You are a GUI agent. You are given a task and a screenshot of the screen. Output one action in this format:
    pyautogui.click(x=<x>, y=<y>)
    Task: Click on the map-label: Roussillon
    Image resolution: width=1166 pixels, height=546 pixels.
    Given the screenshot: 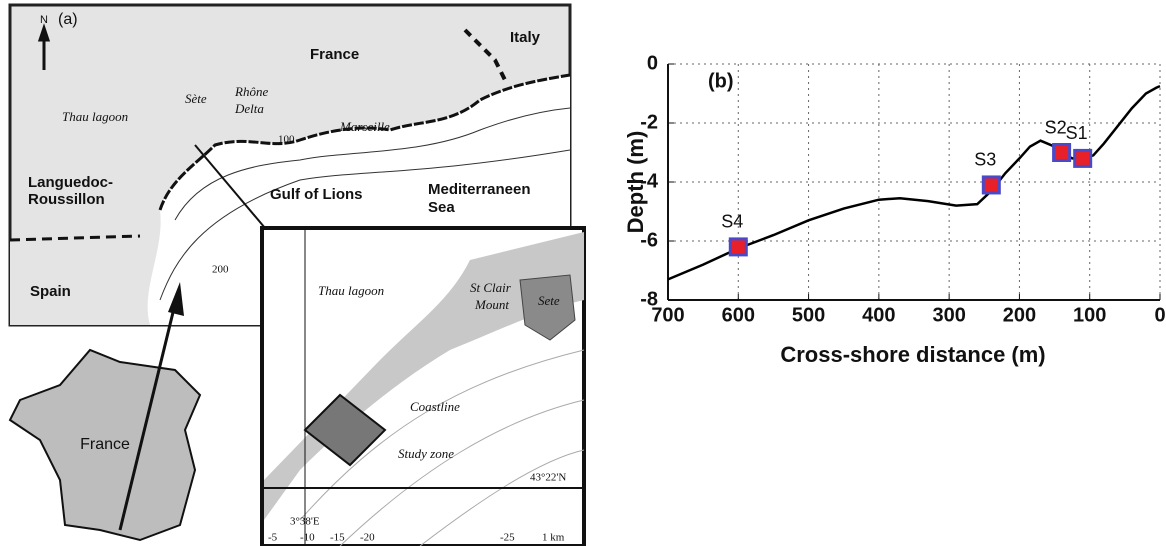 What is the action you would take?
    pyautogui.click(x=66, y=199)
    